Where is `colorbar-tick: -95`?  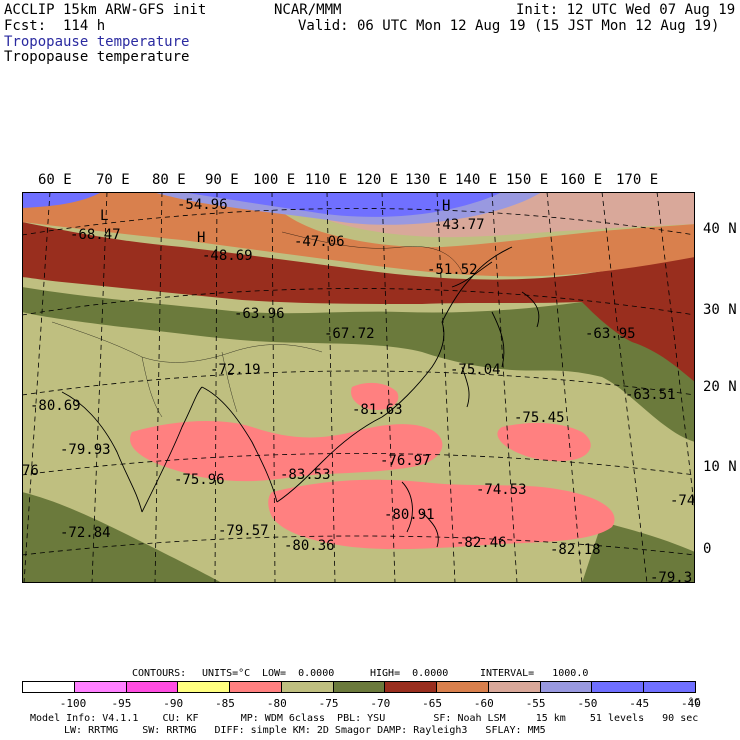 colorbar-tick: -95 is located at coordinates (121, 703).